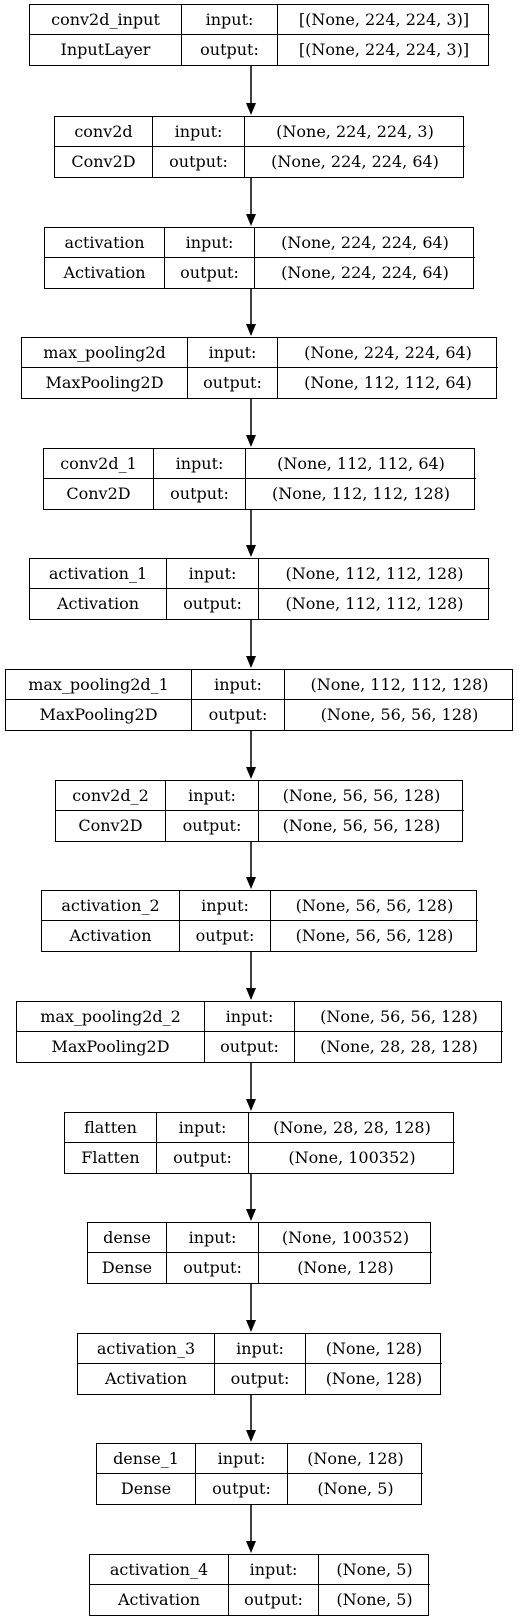  I want to click on layer-name: max_pooling2d_1, so click(99, 685).